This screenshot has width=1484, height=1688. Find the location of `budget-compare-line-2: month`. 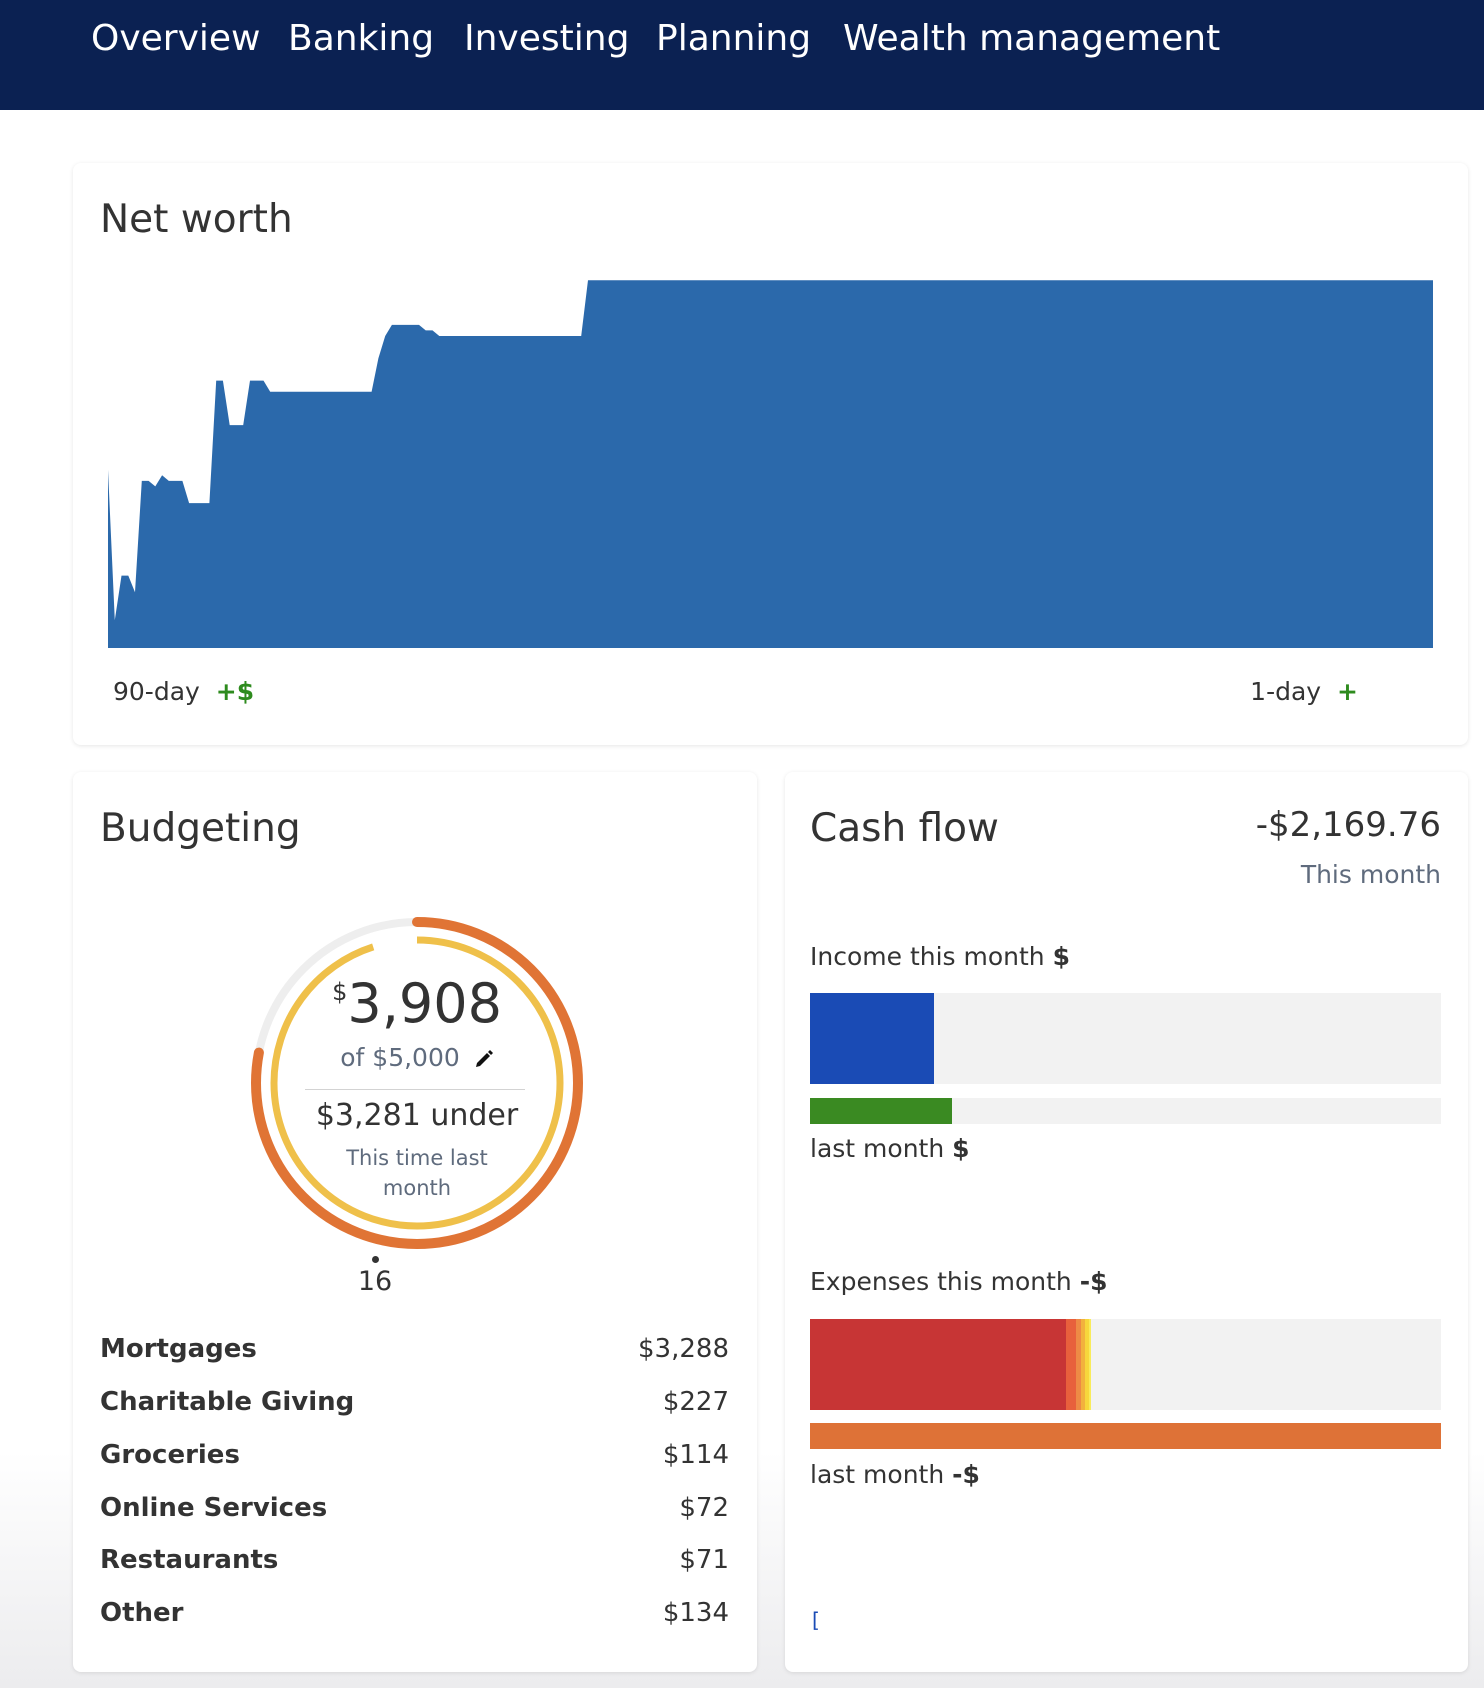

budget-compare-line-2: month is located at coordinates (417, 1188).